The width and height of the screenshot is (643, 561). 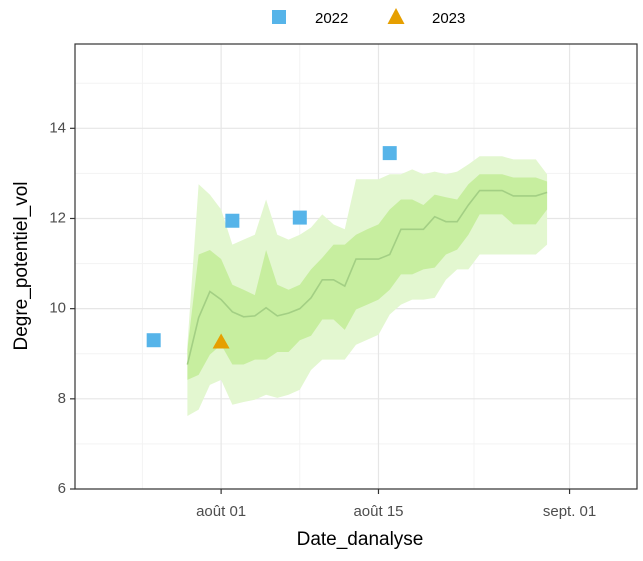 What do you see at coordinates (331, 18) in the screenshot?
I see `legend-label: 2022` at bounding box center [331, 18].